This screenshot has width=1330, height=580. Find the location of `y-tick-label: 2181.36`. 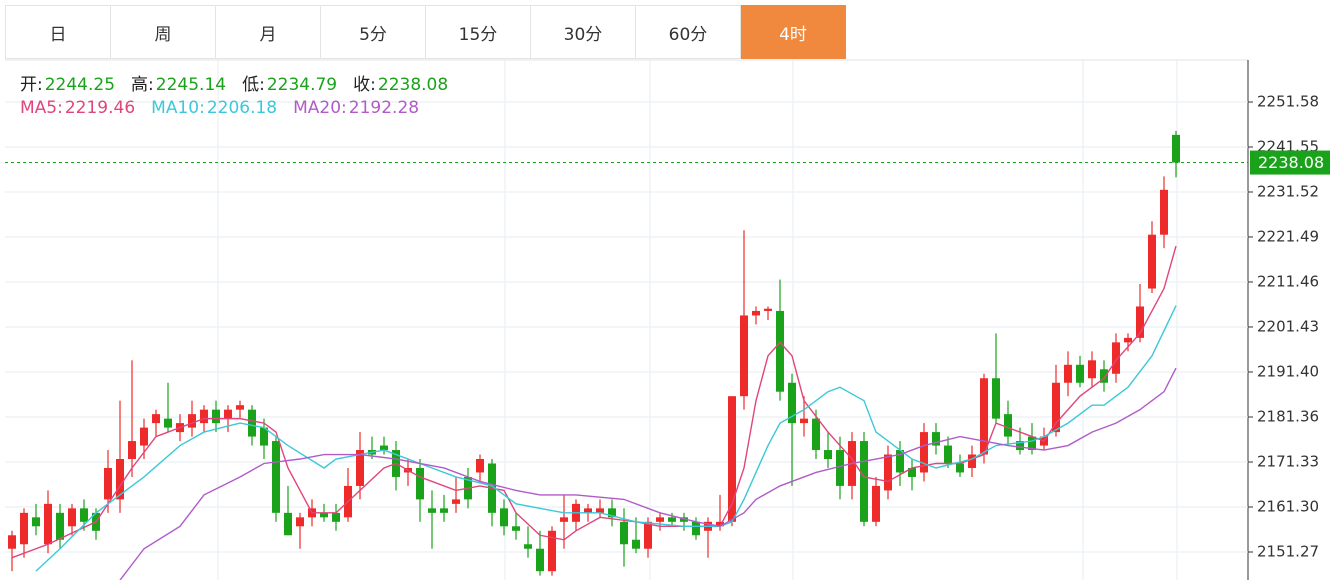

y-tick-label: 2181.36 is located at coordinates (1288, 417).